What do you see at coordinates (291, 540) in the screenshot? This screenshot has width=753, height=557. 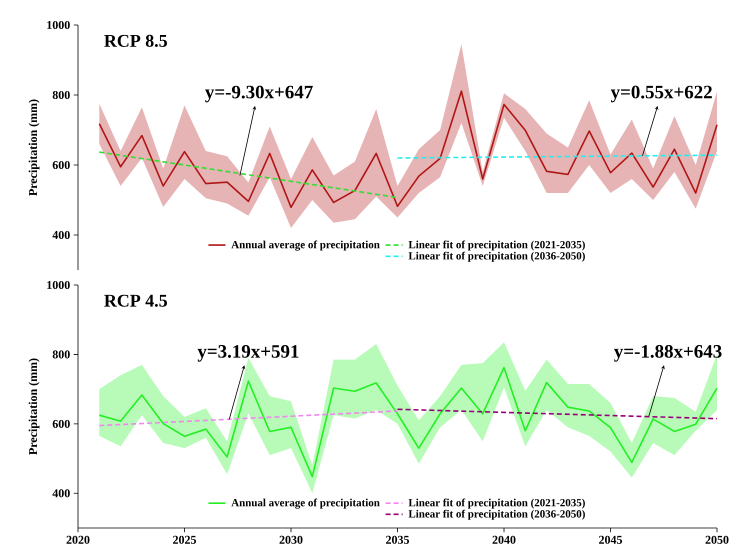 I see `x-tick-label: 2030` at bounding box center [291, 540].